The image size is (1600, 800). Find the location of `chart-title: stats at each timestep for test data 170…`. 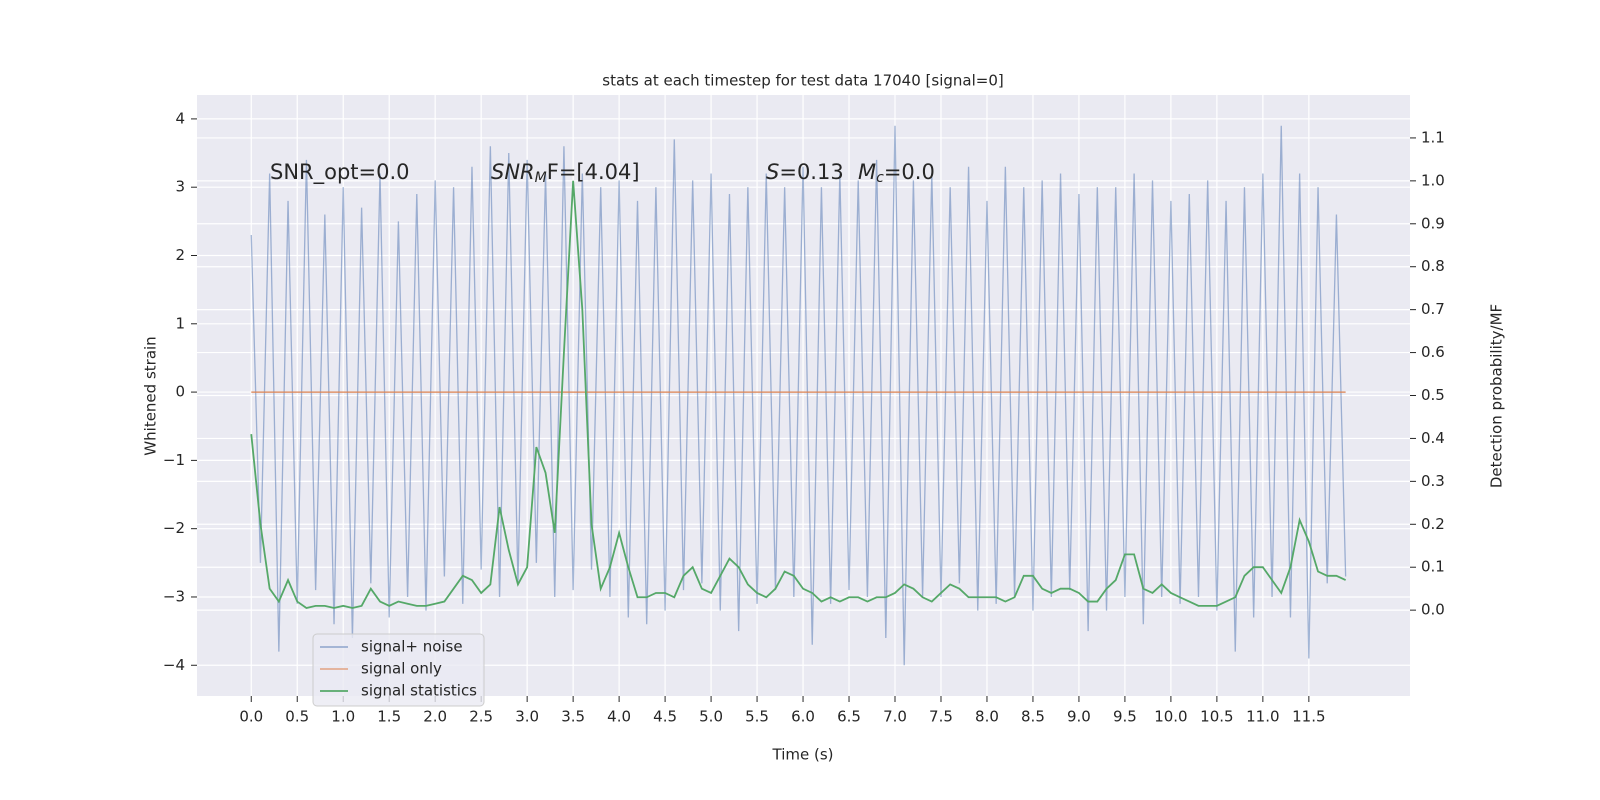

chart-title: stats at each timestep for test data 170… is located at coordinates (802, 81).